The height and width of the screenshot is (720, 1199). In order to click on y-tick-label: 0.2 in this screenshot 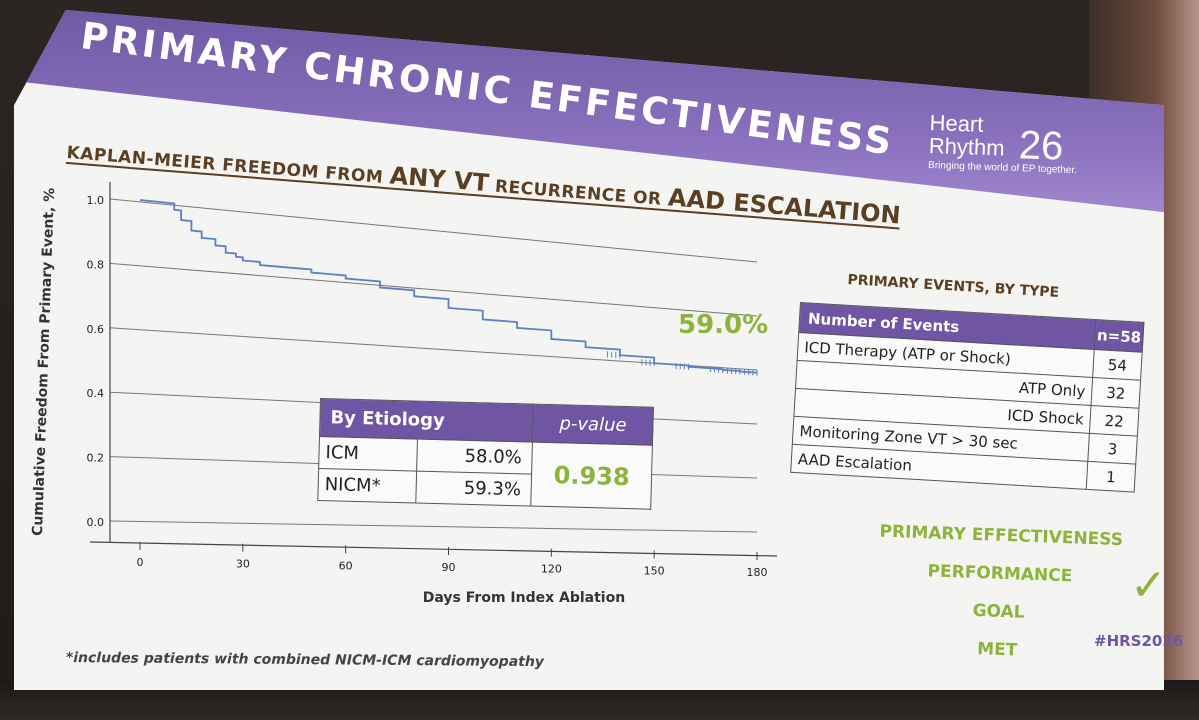, I will do `click(96, 458)`.